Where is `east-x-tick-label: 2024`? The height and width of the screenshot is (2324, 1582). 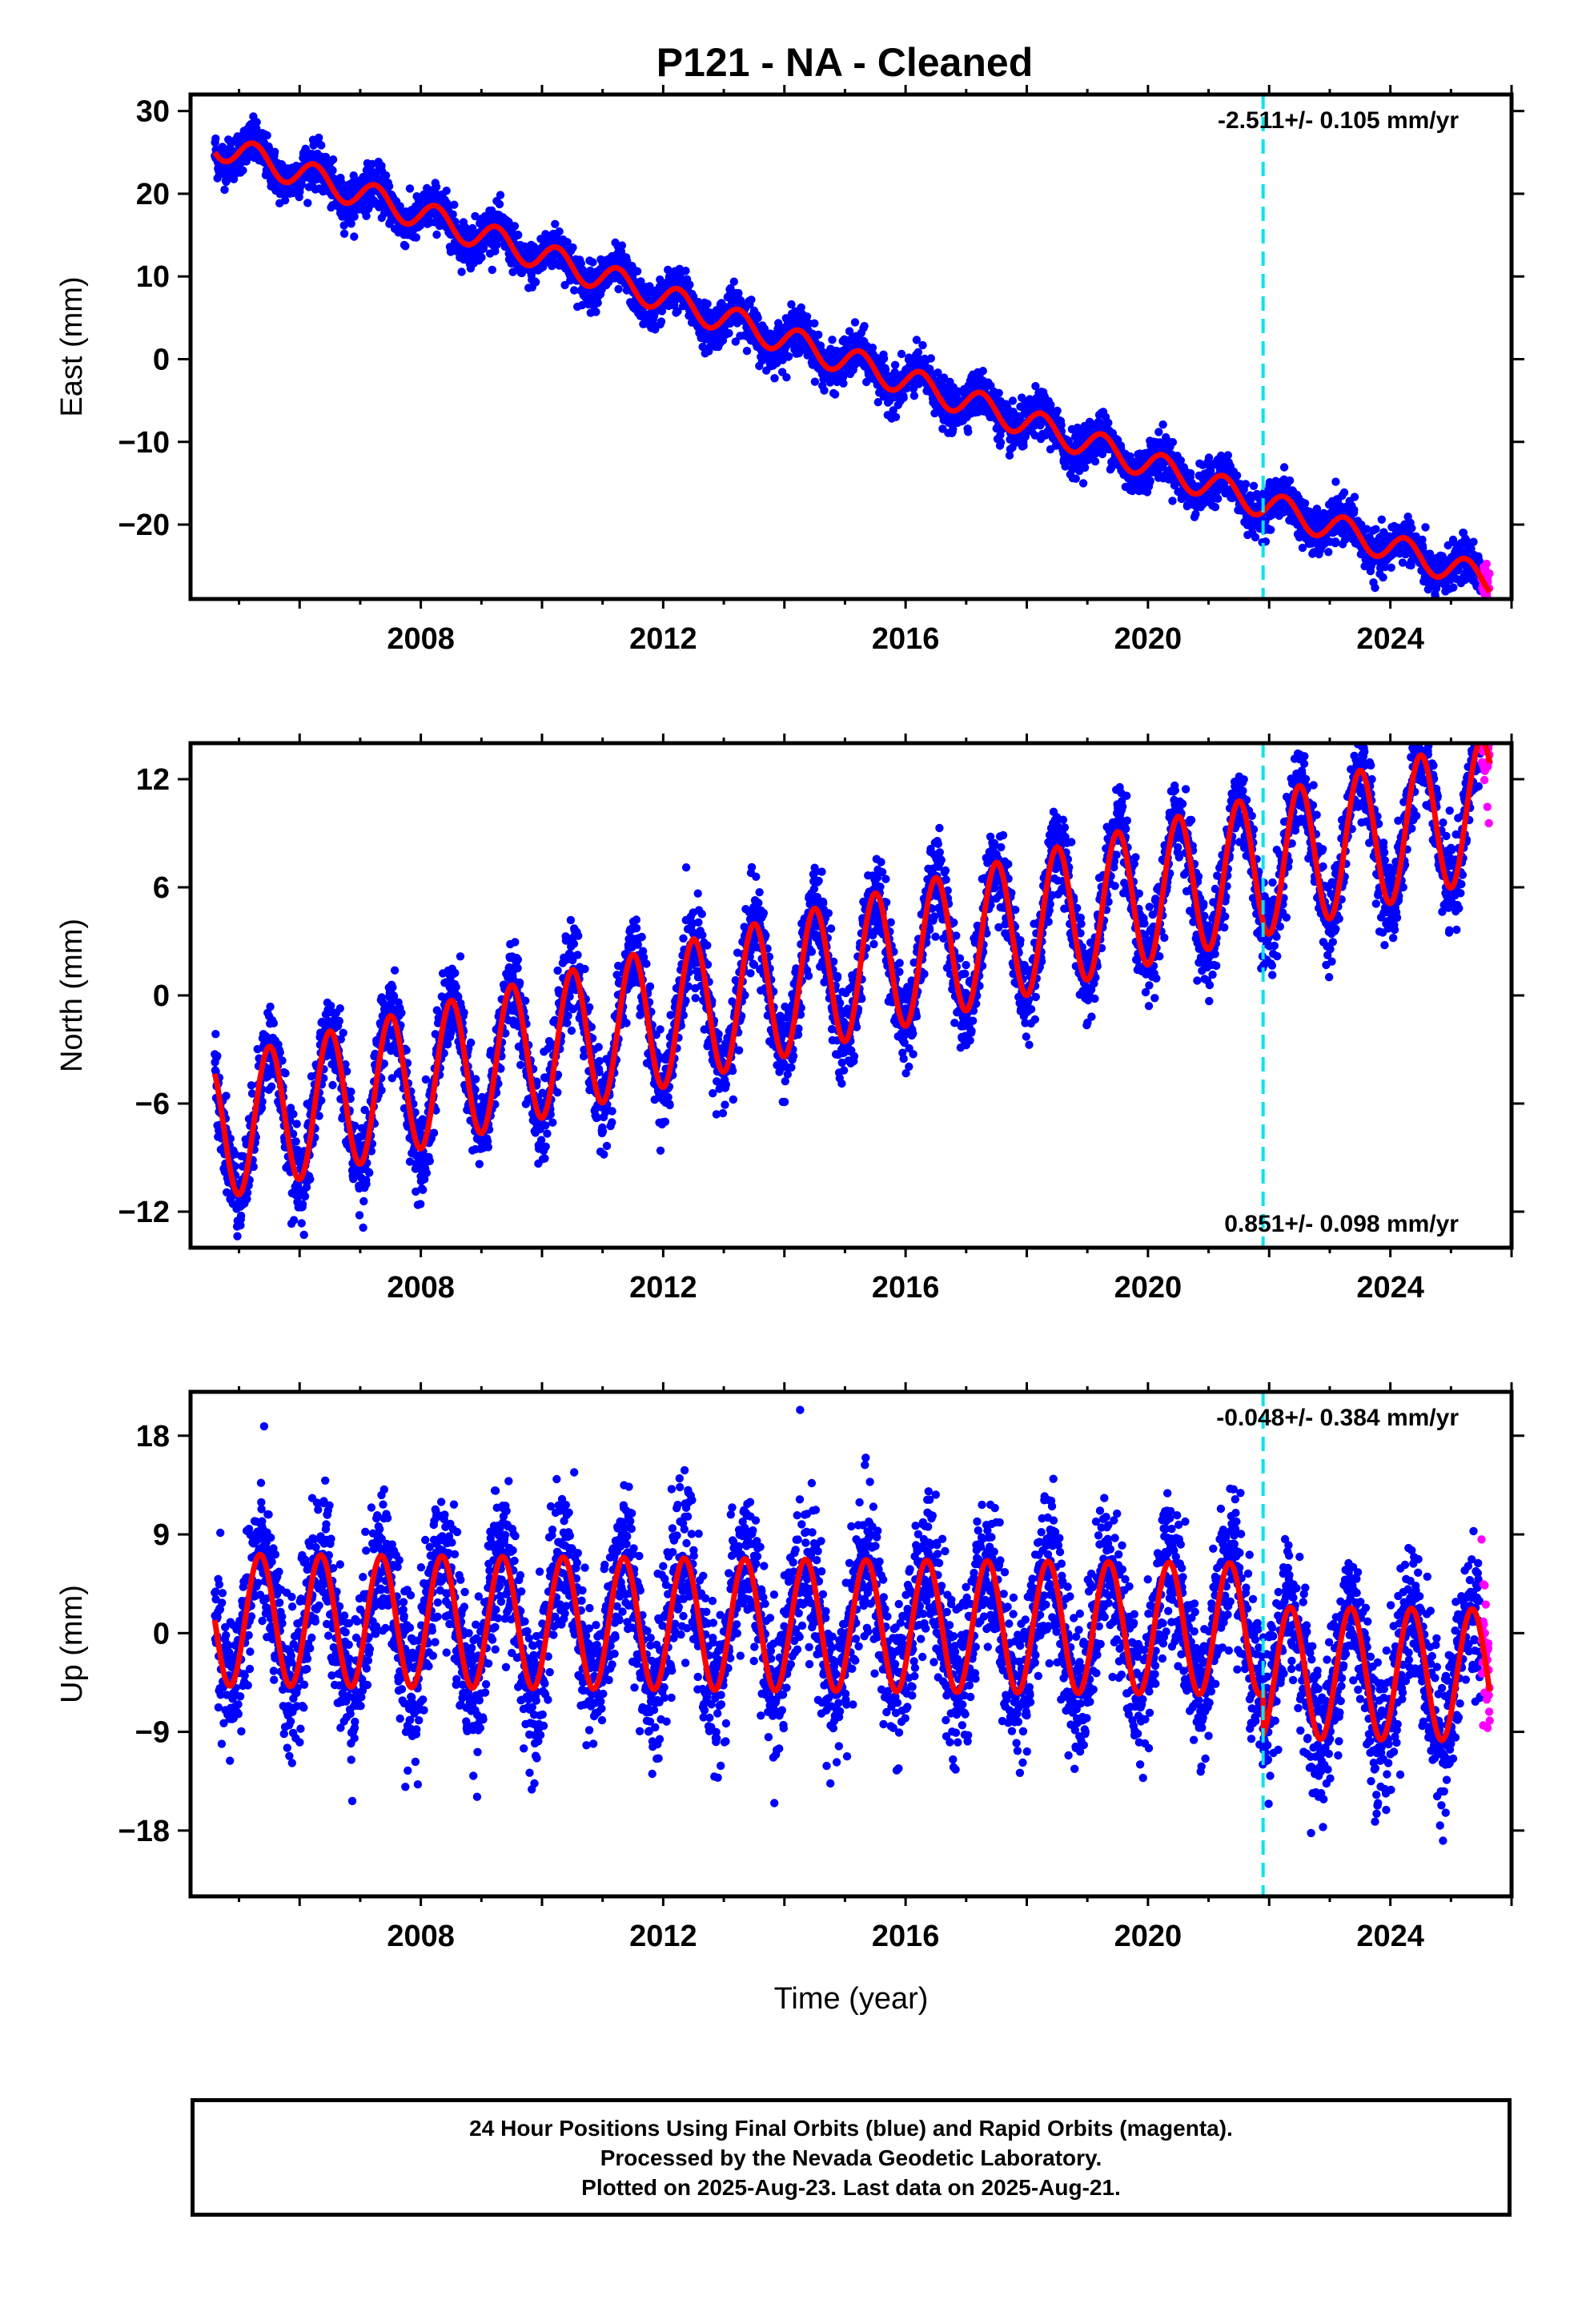
east-x-tick-label: 2024 is located at coordinates (1390, 639).